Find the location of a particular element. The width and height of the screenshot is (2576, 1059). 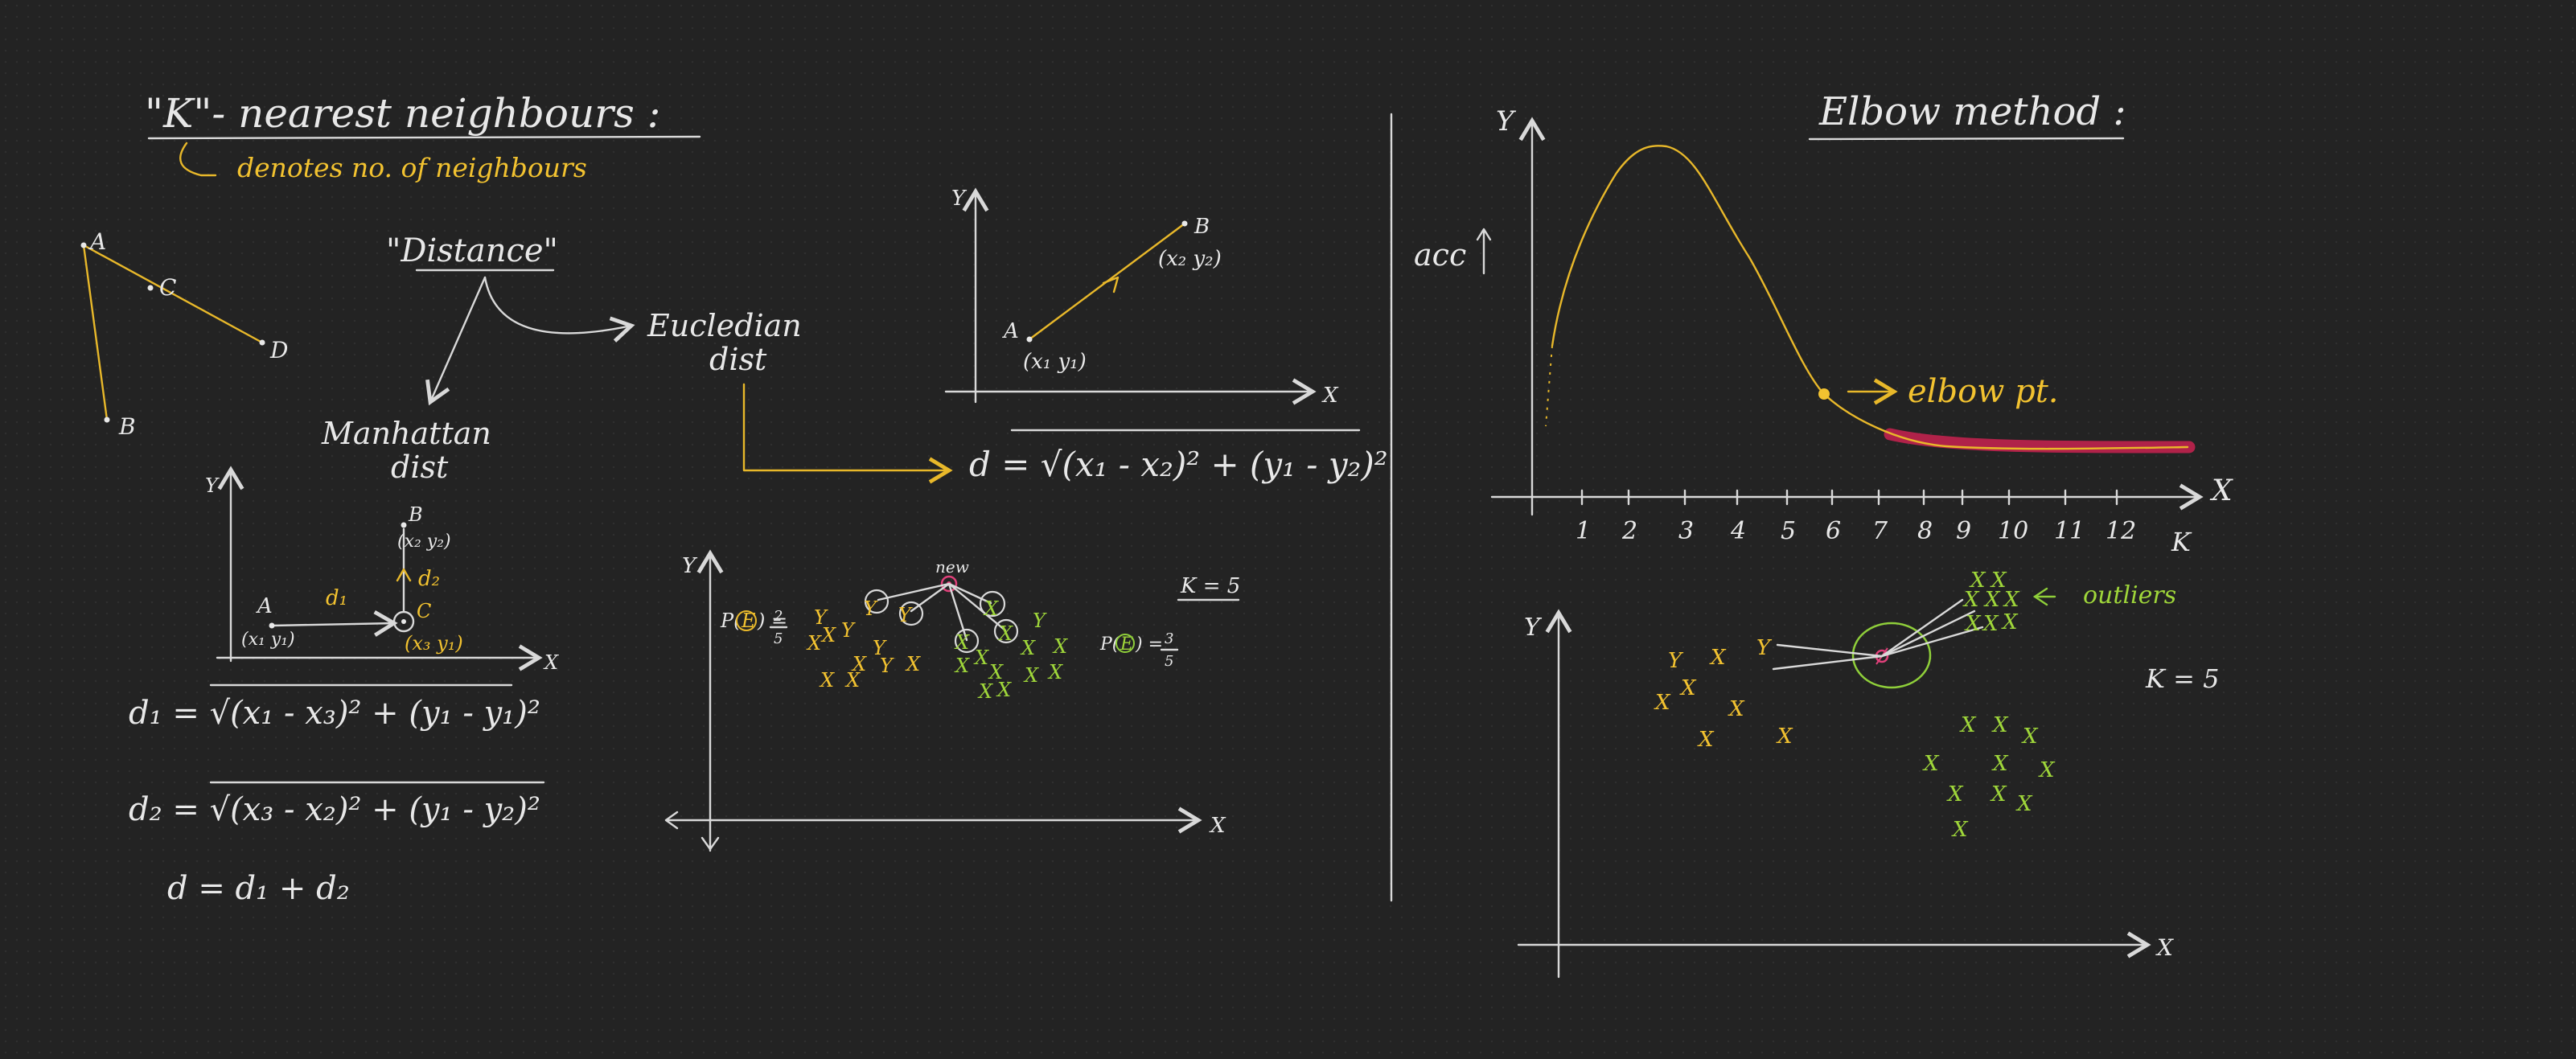

p-green-e: E is located at coordinates (1126, 644).